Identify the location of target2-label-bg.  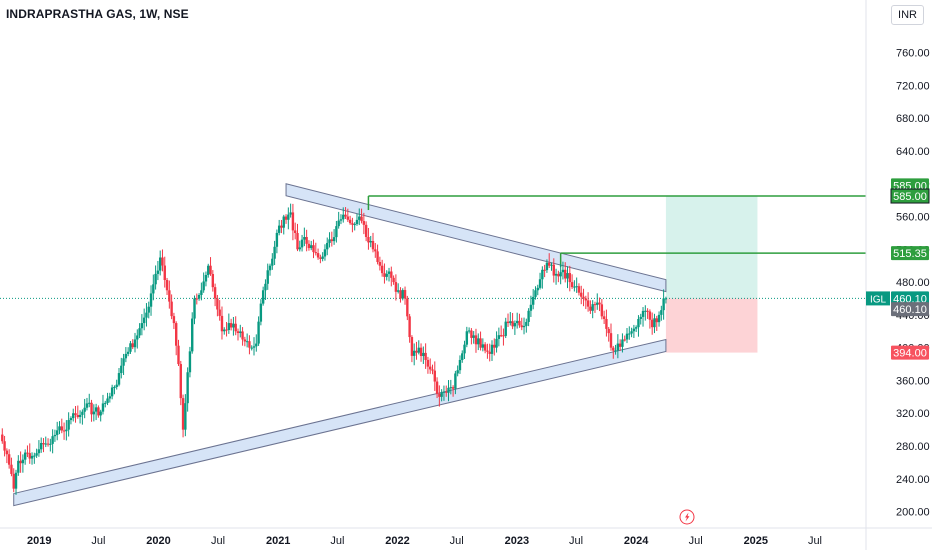
(910, 253).